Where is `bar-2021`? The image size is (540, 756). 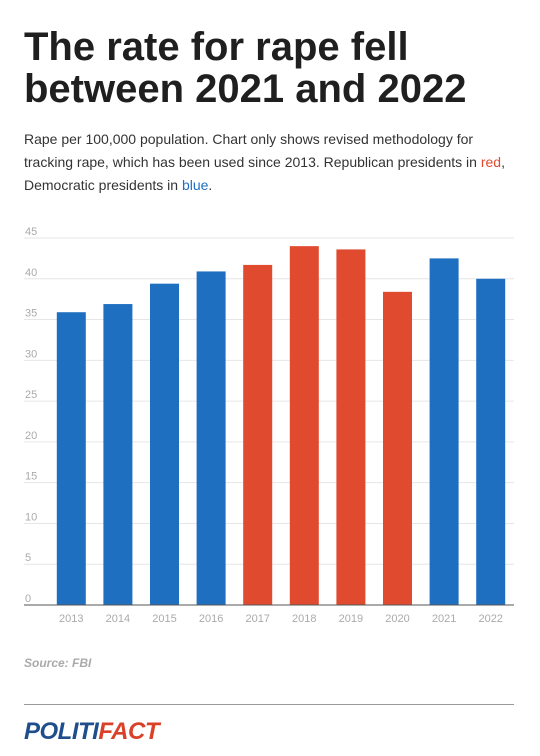 bar-2021 is located at coordinates (444, 431).